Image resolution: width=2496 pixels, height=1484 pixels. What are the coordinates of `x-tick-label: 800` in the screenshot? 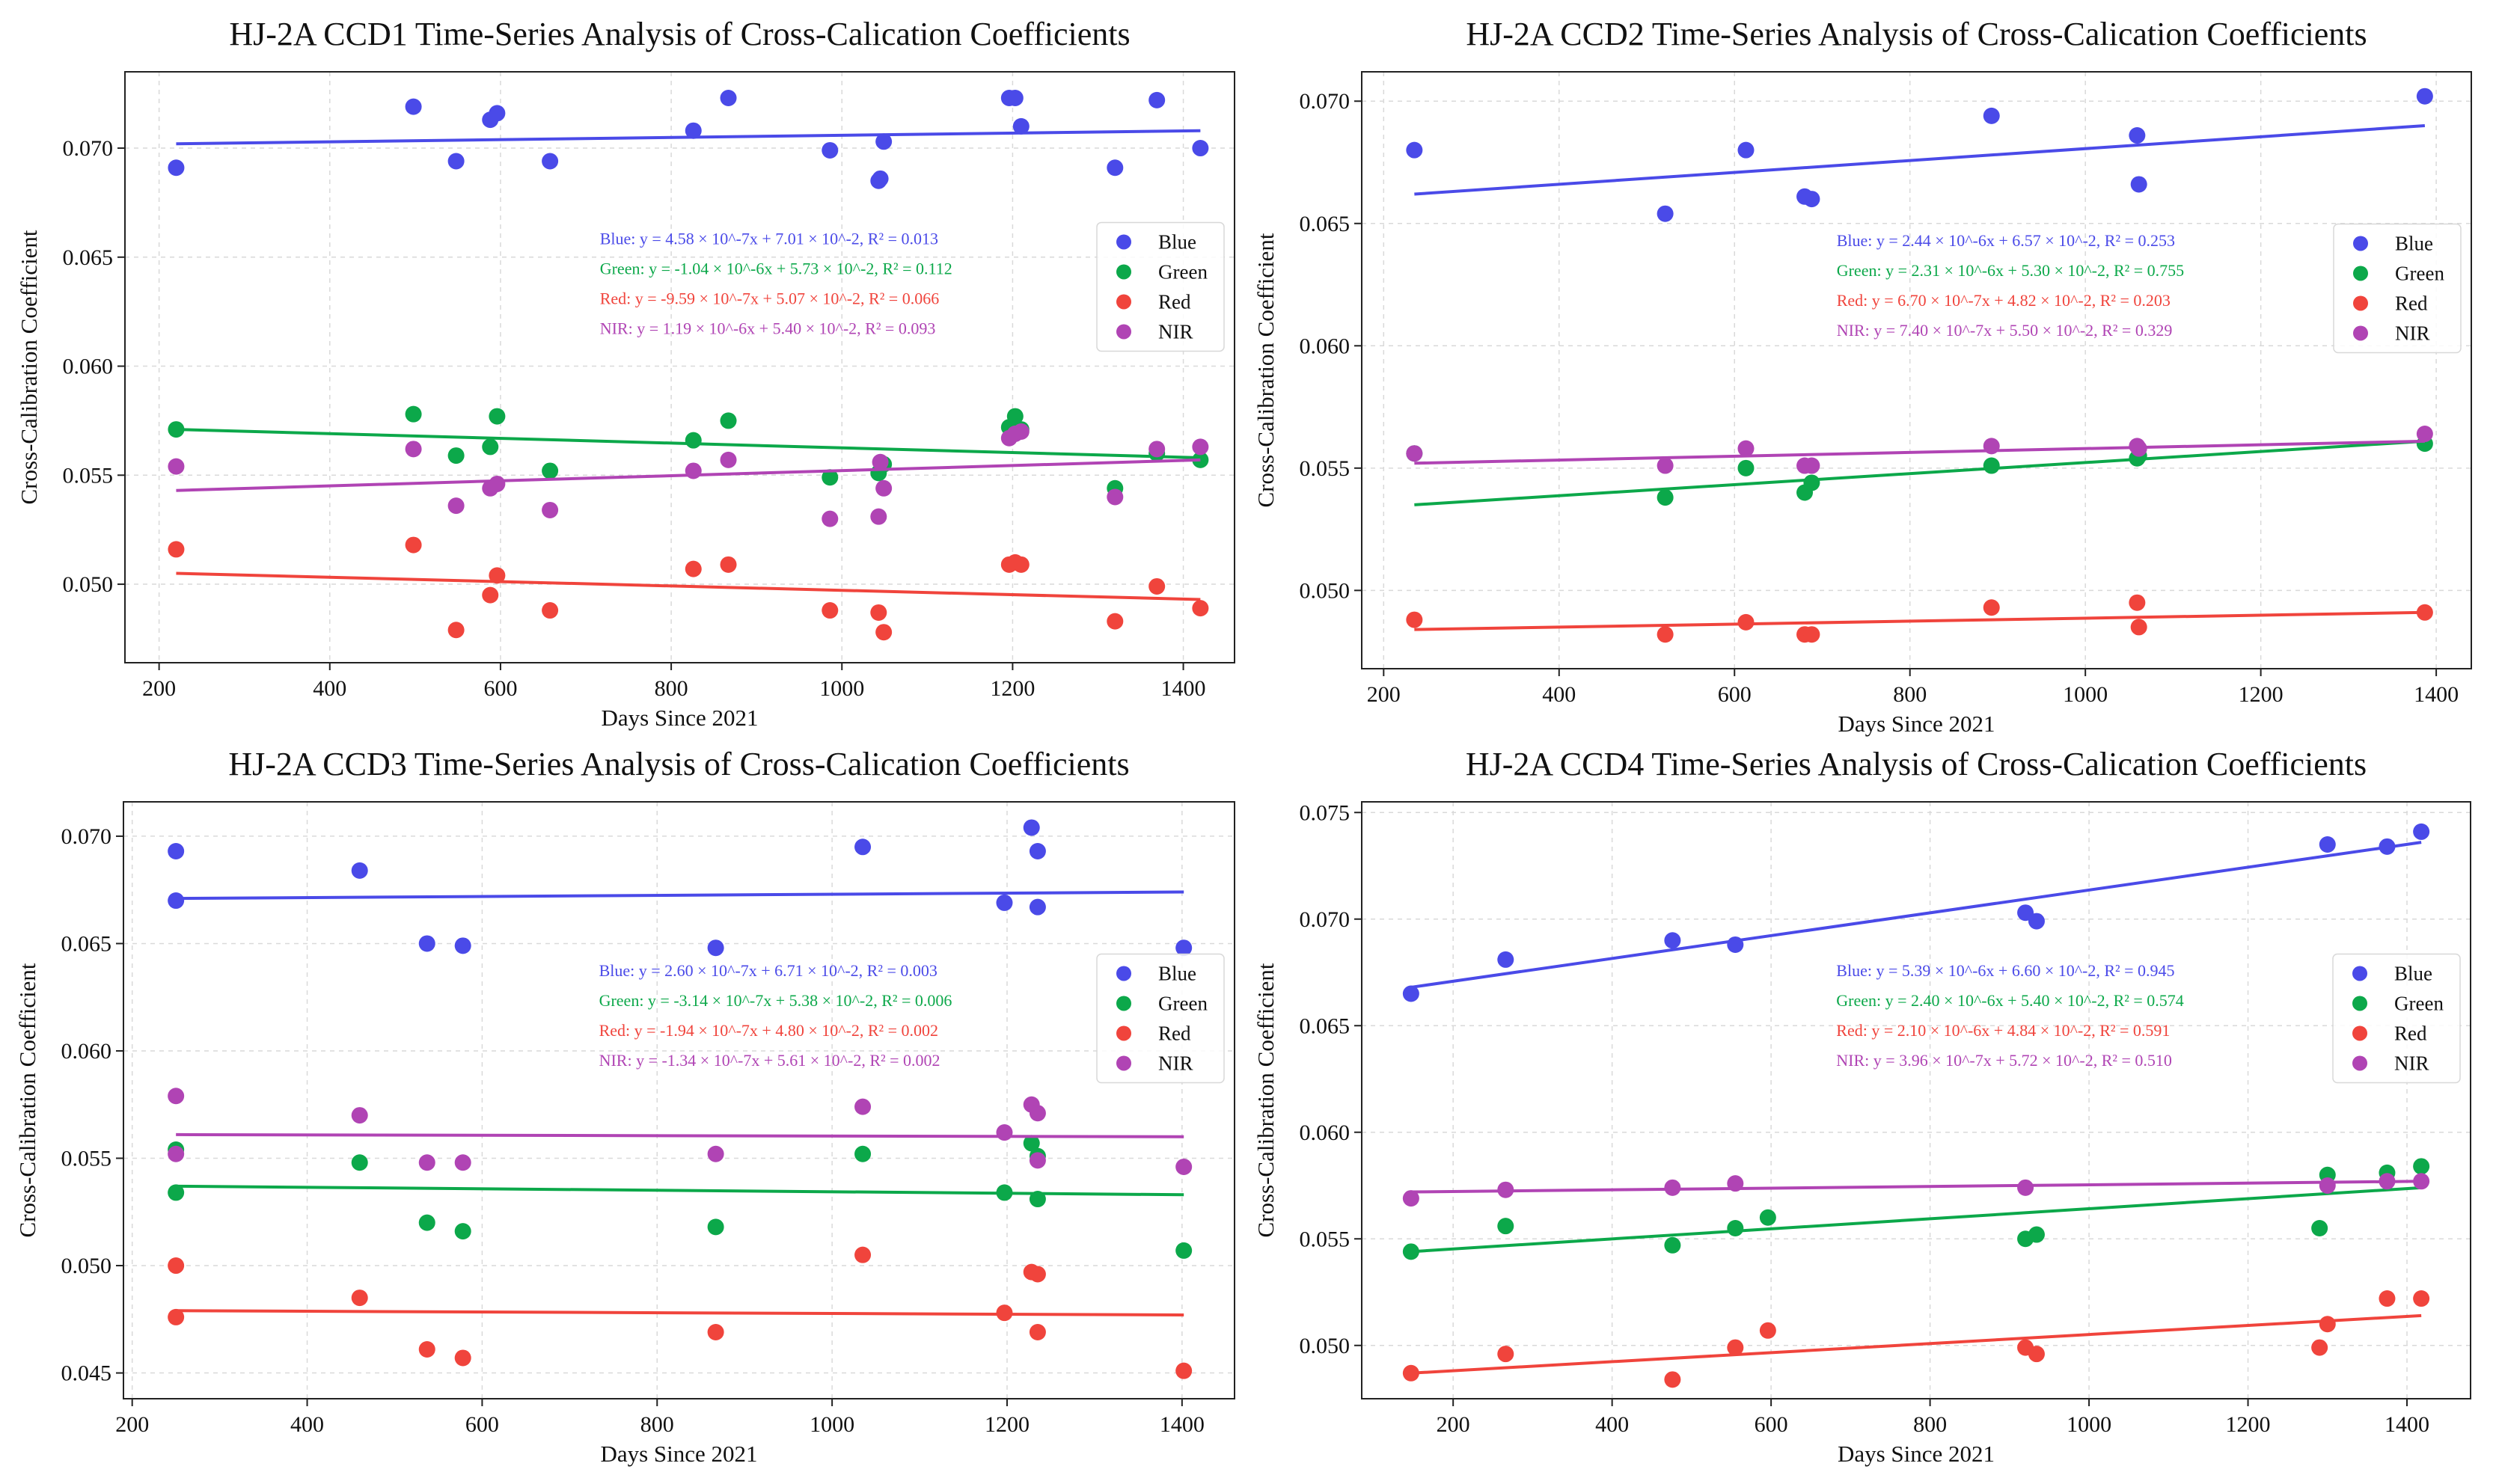 It's located at (1910, 694).